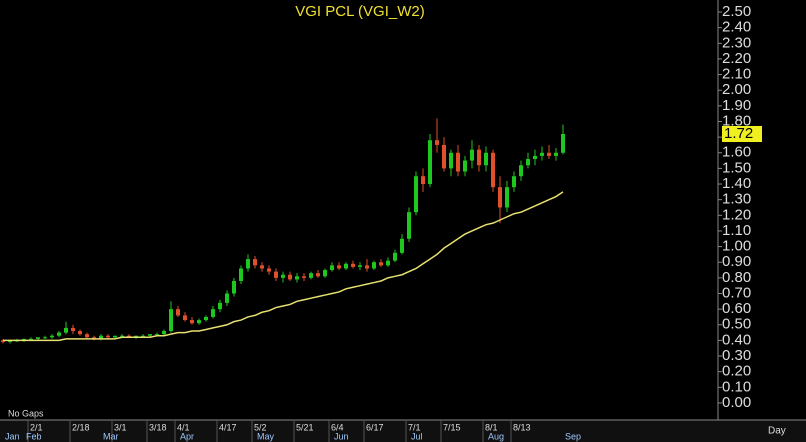 This screenshot has height=442, width=806. What do you see at coordinates (736, 246) in the screenshot?
I see `y-tick-label: 1.00` at bounding box center [736, 246].